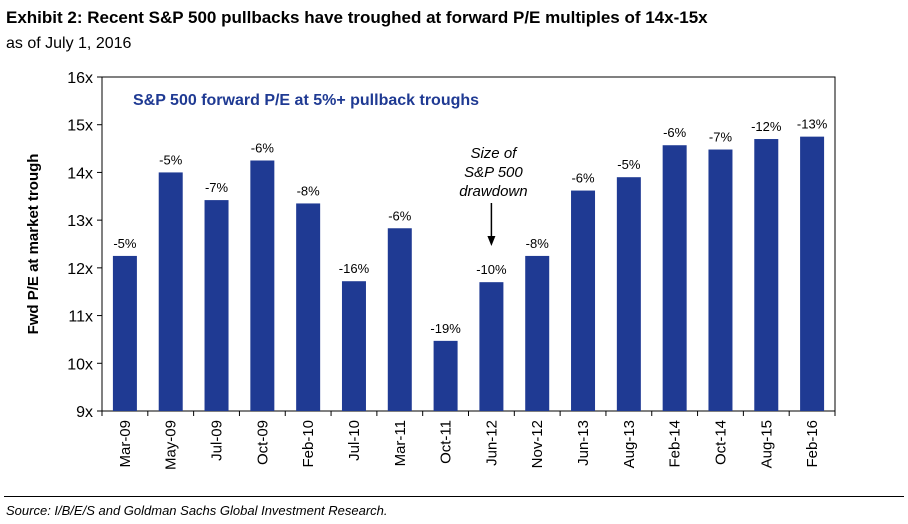 This screenshot has height=524, width=908. What do you see at coordinates (69, 43) in the screenshot?
I see `exhibit-subtitle: as of July 1, 2016` at bounding box center [69, 43].